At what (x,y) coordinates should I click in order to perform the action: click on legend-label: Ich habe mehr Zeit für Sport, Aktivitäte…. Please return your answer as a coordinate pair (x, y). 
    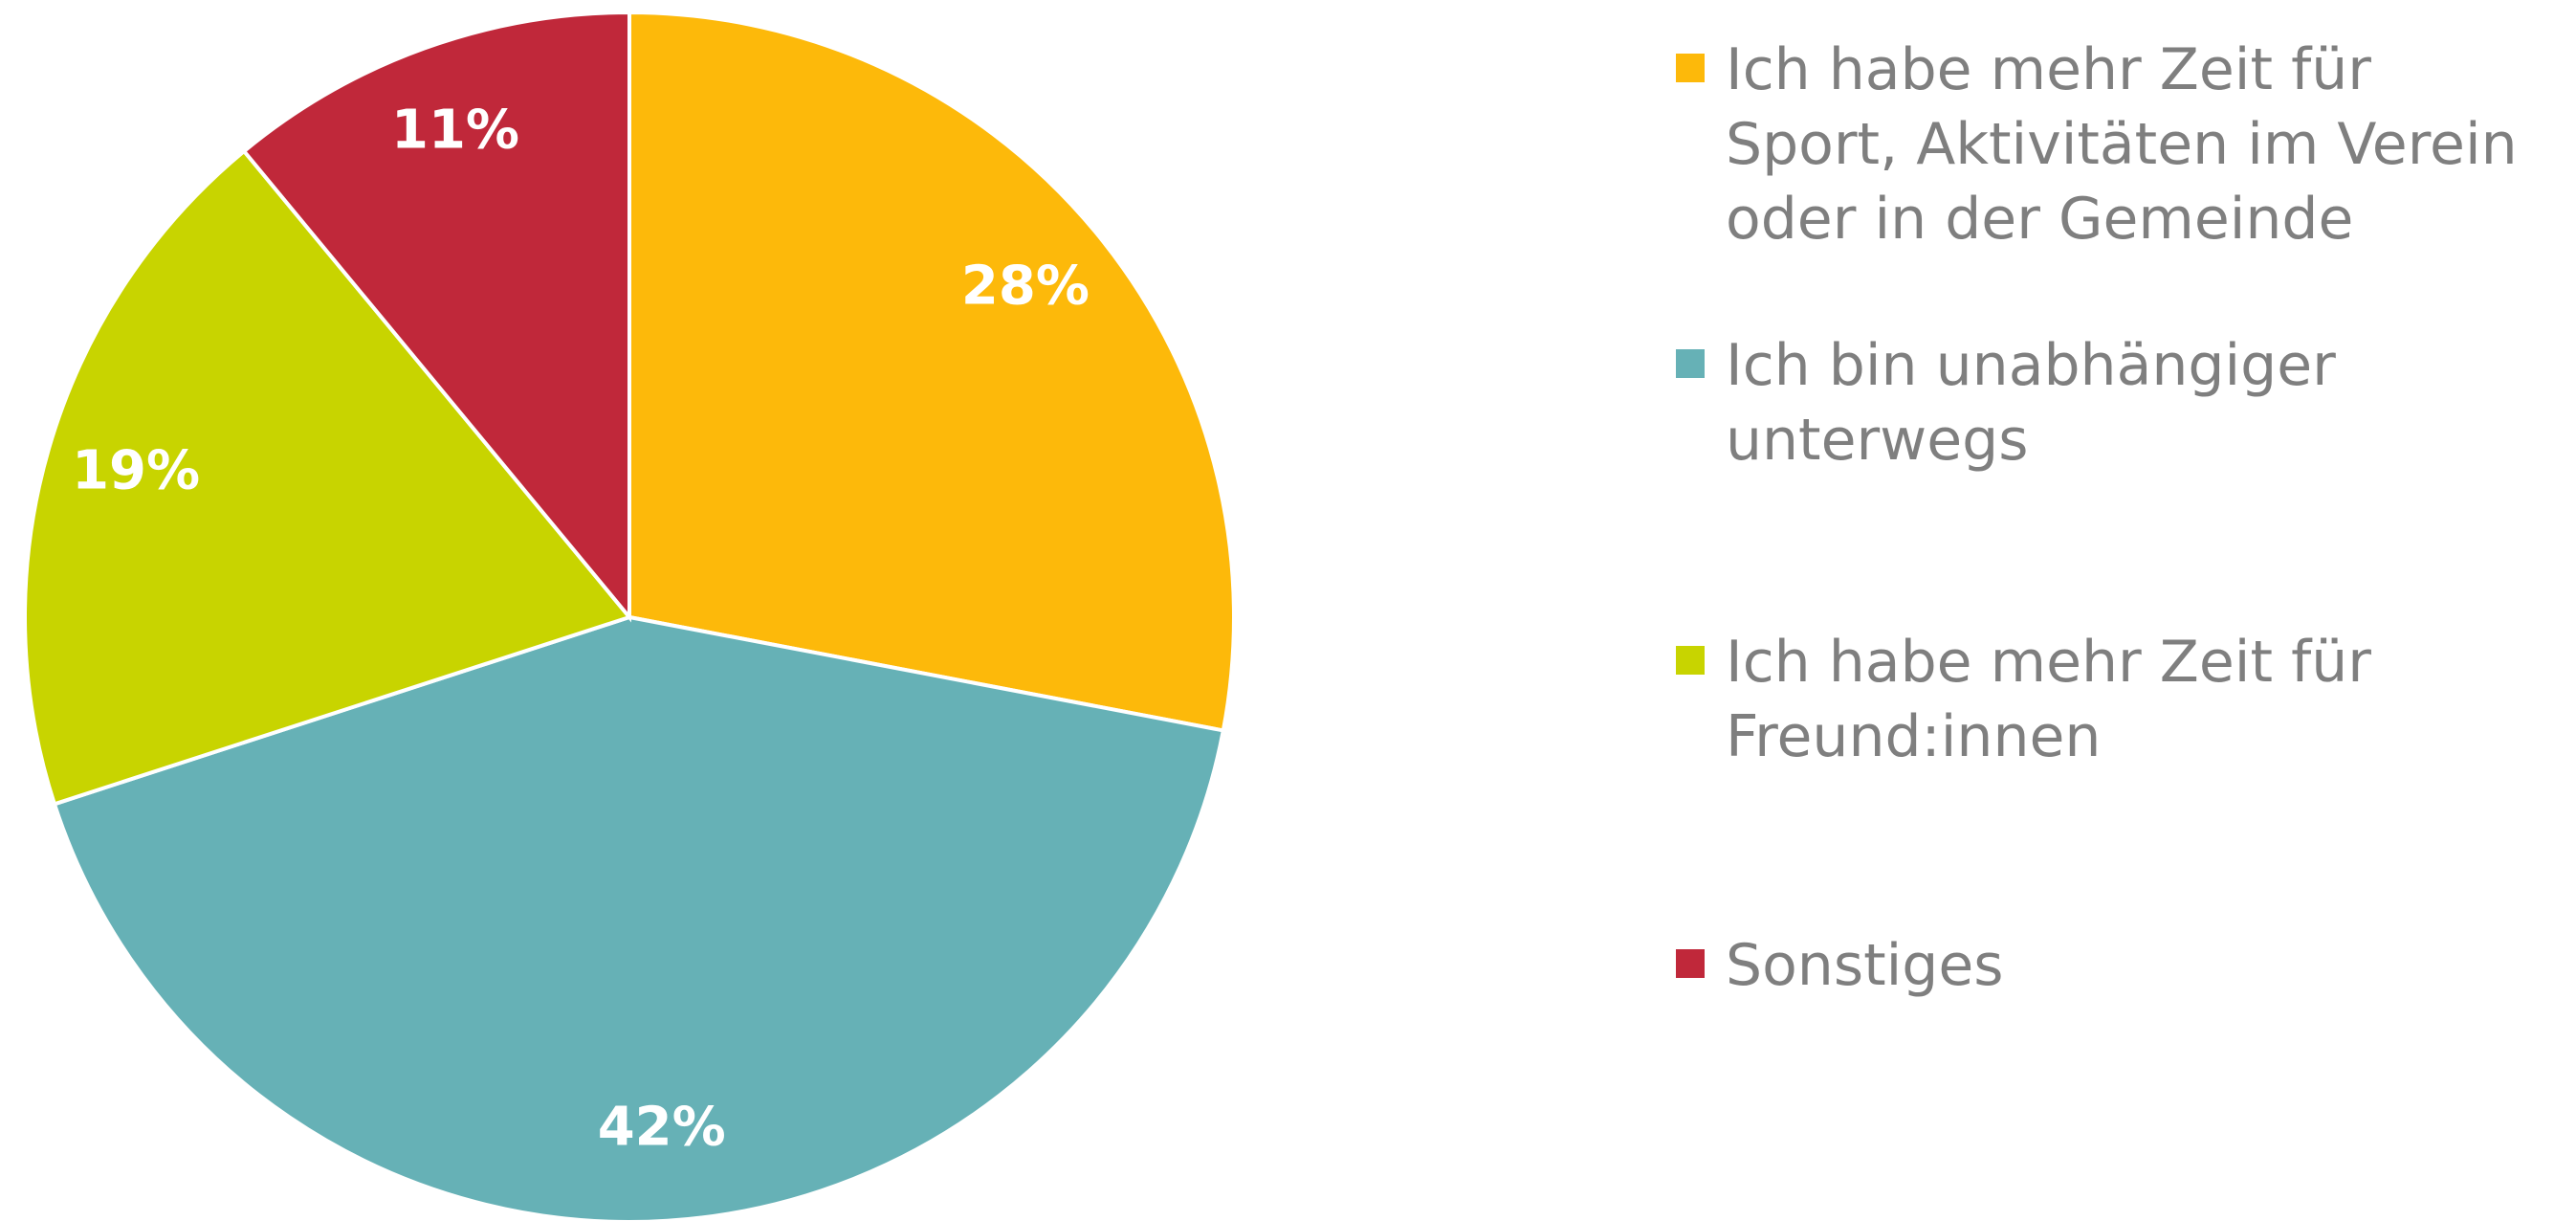
    Looking at the image, I should click on (2122, 144).